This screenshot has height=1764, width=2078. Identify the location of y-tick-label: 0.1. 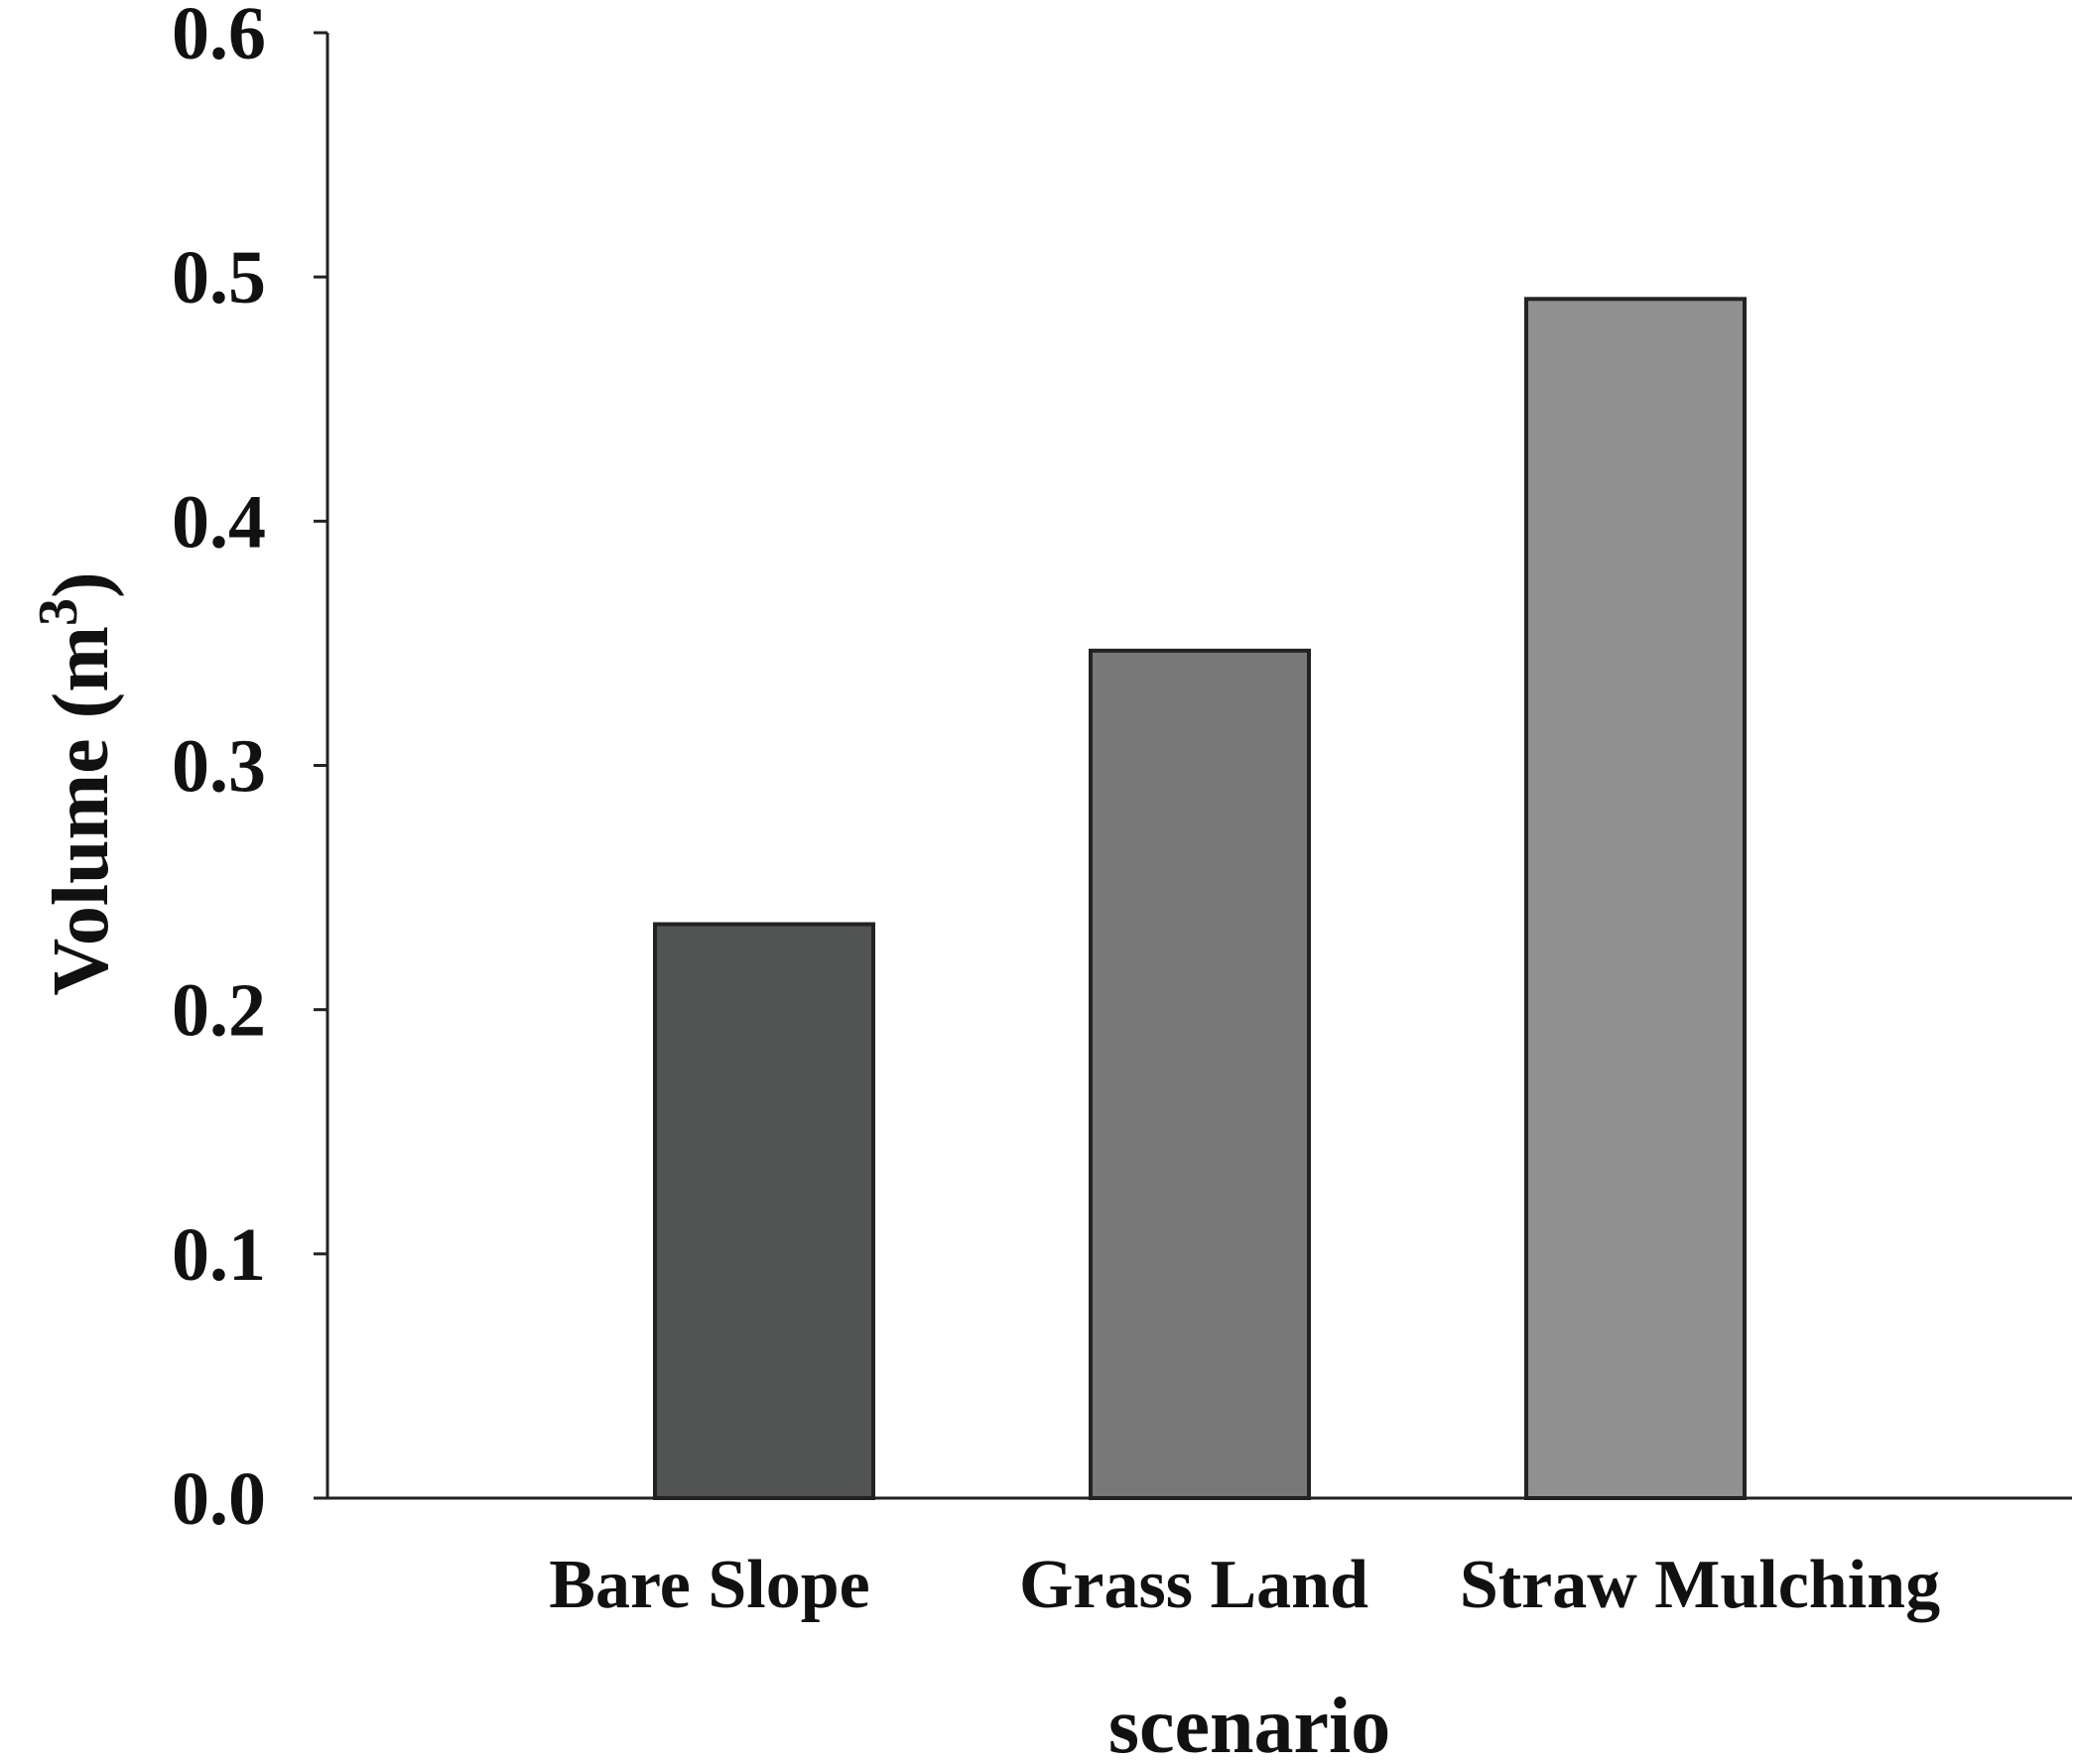
(219, 1255).